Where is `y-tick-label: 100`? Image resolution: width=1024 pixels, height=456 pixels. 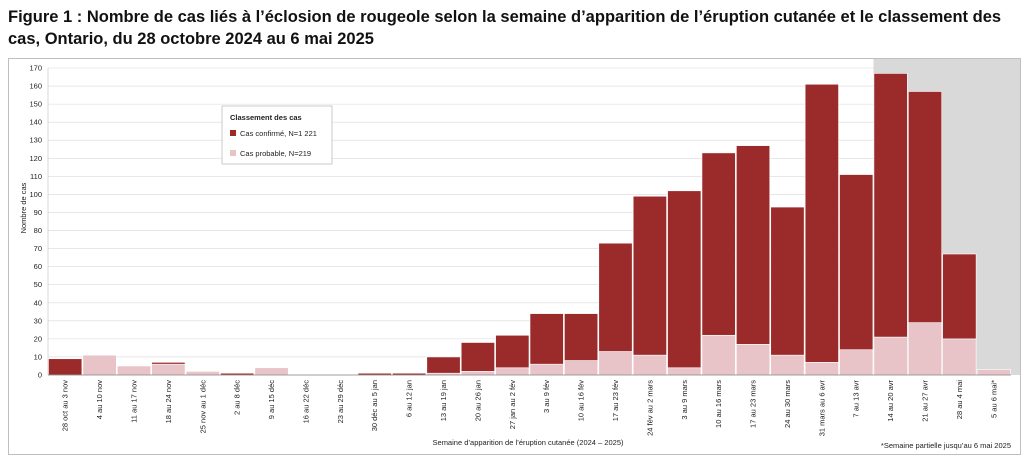
y-tick-label: 100 is located at coordinates (35, 194).